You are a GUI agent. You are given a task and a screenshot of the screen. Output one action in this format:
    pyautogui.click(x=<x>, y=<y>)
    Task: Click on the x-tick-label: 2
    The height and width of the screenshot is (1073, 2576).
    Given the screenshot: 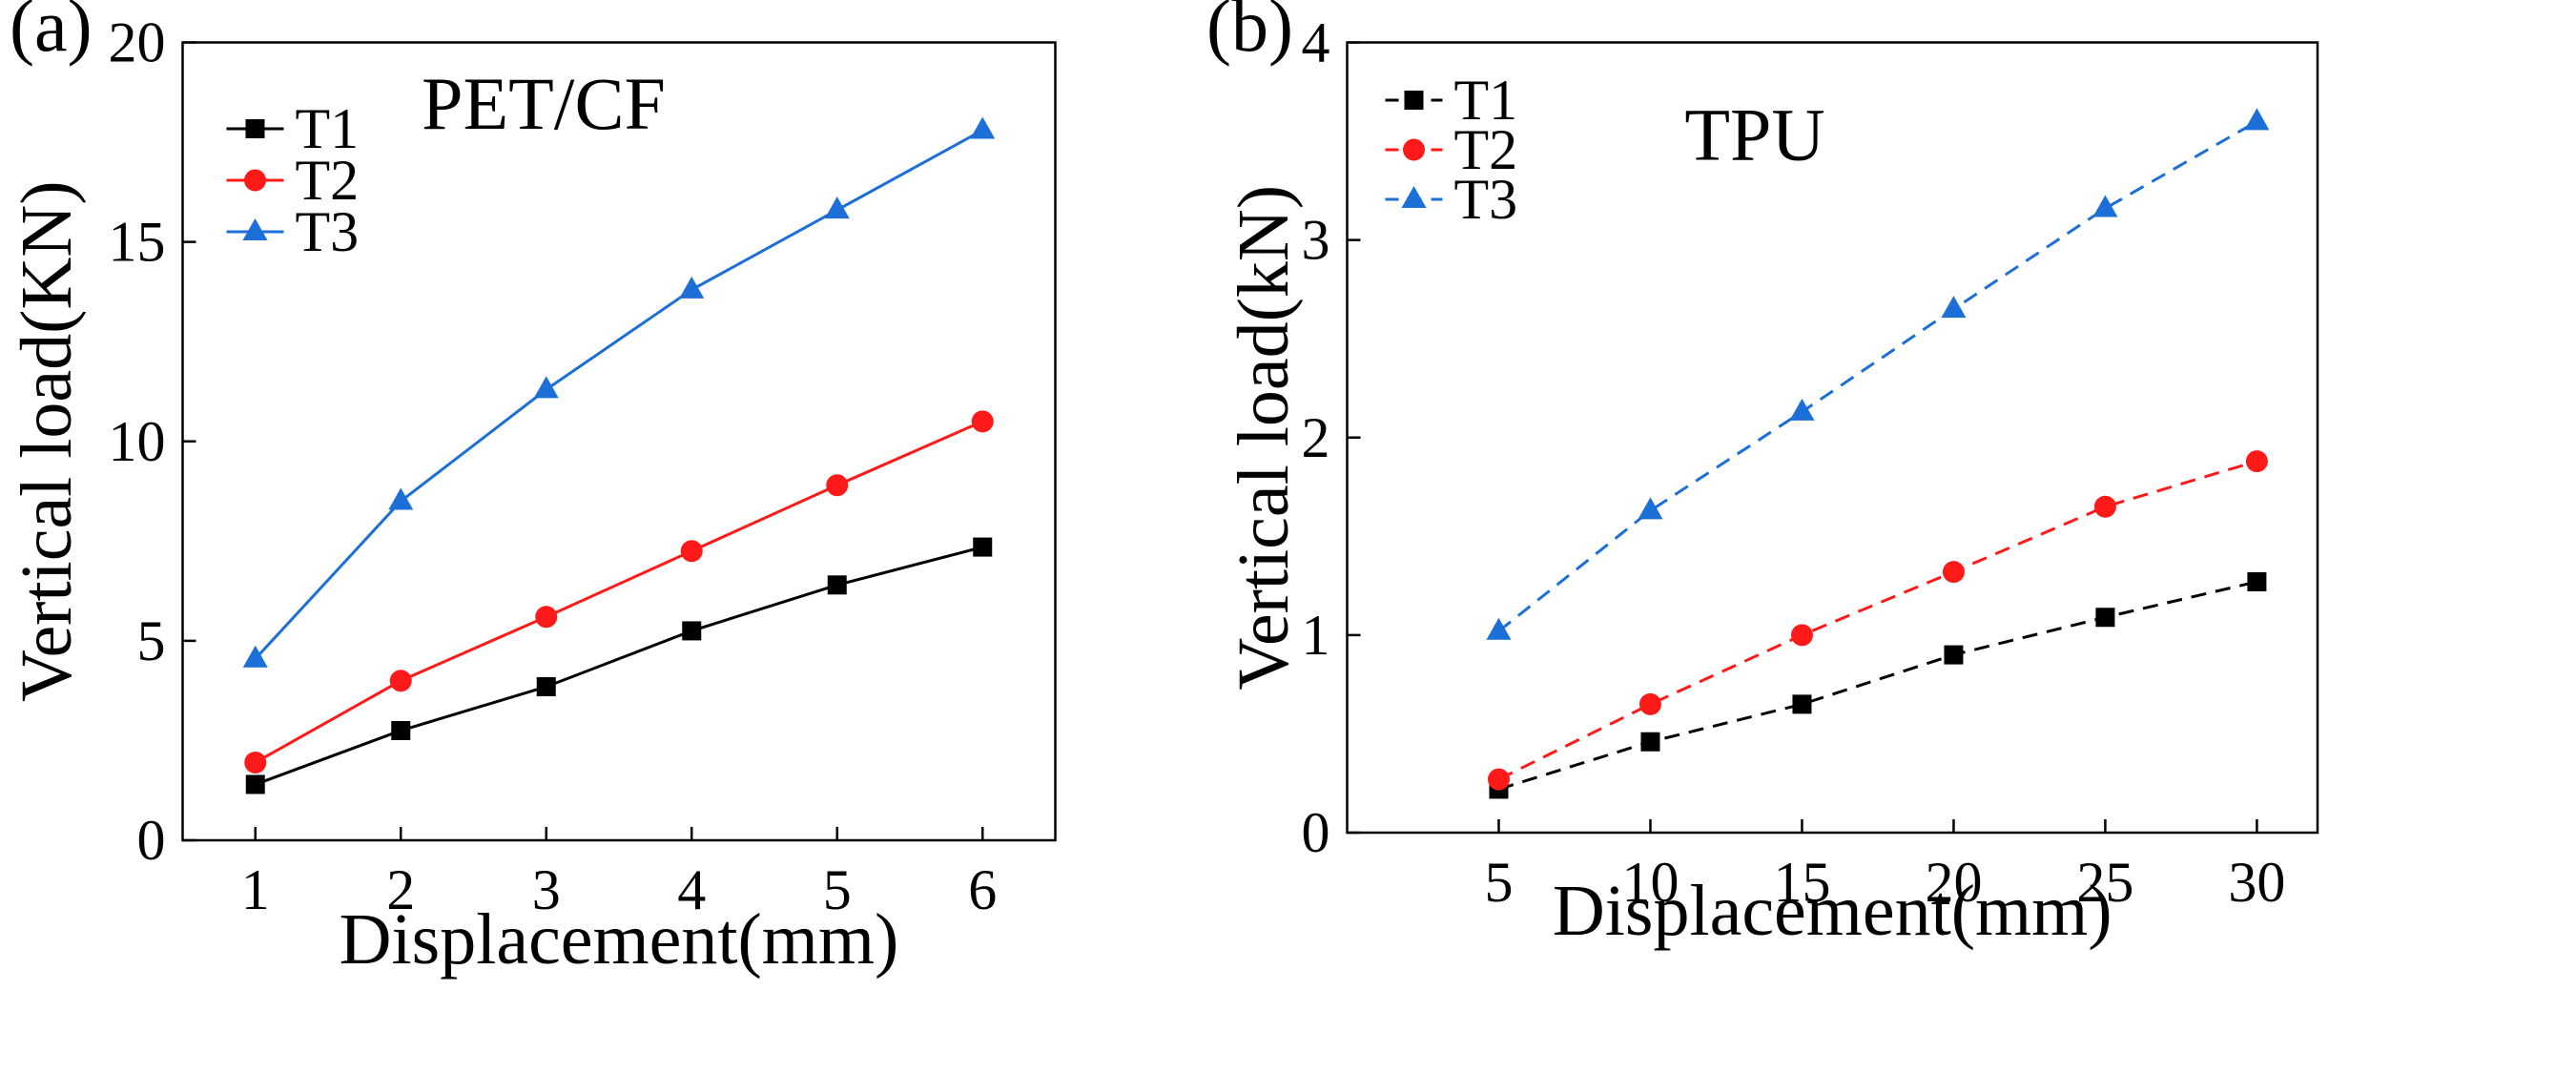 What is the action you would take?
    pyautogui.click(x=400, y=889)
    